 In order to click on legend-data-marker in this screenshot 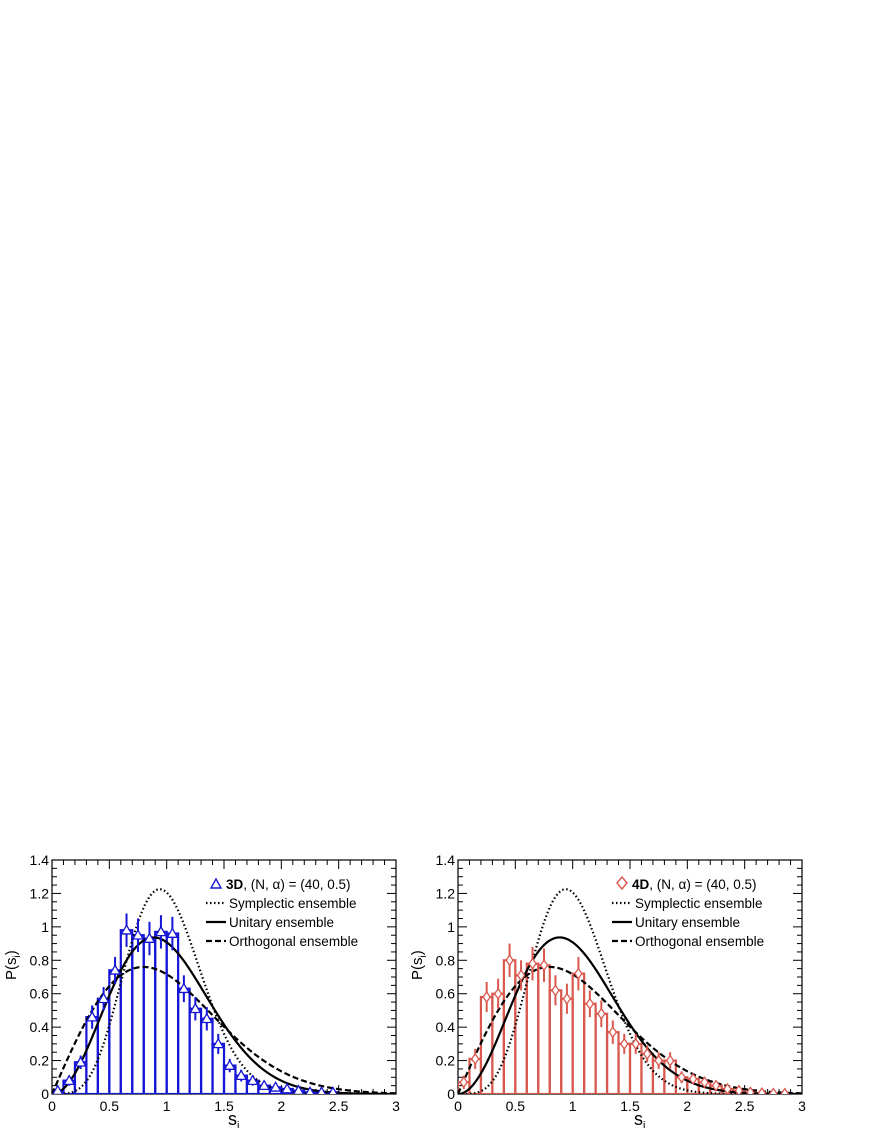, I will do `click(216, 883)`.